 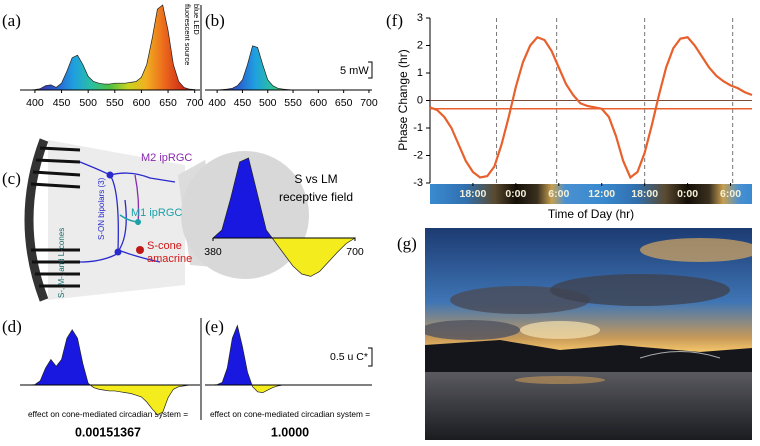 What do you see at coordinates (108, 432) in the screenshot?
I see `result: 0.00151367` at bounding box center [108, 432].